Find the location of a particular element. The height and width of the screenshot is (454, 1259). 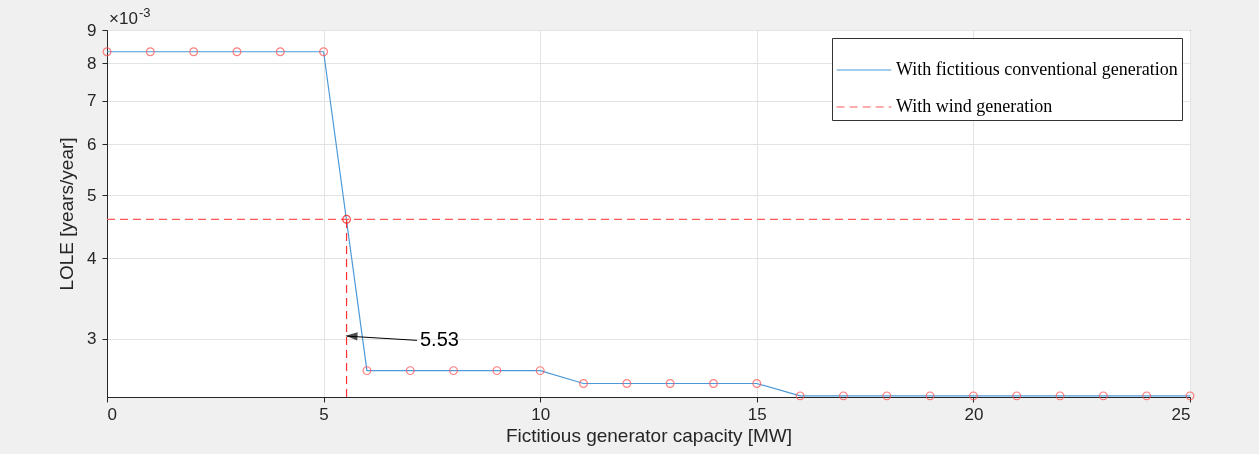

x-tick-label: 5 is located at coordinates (324, 414).